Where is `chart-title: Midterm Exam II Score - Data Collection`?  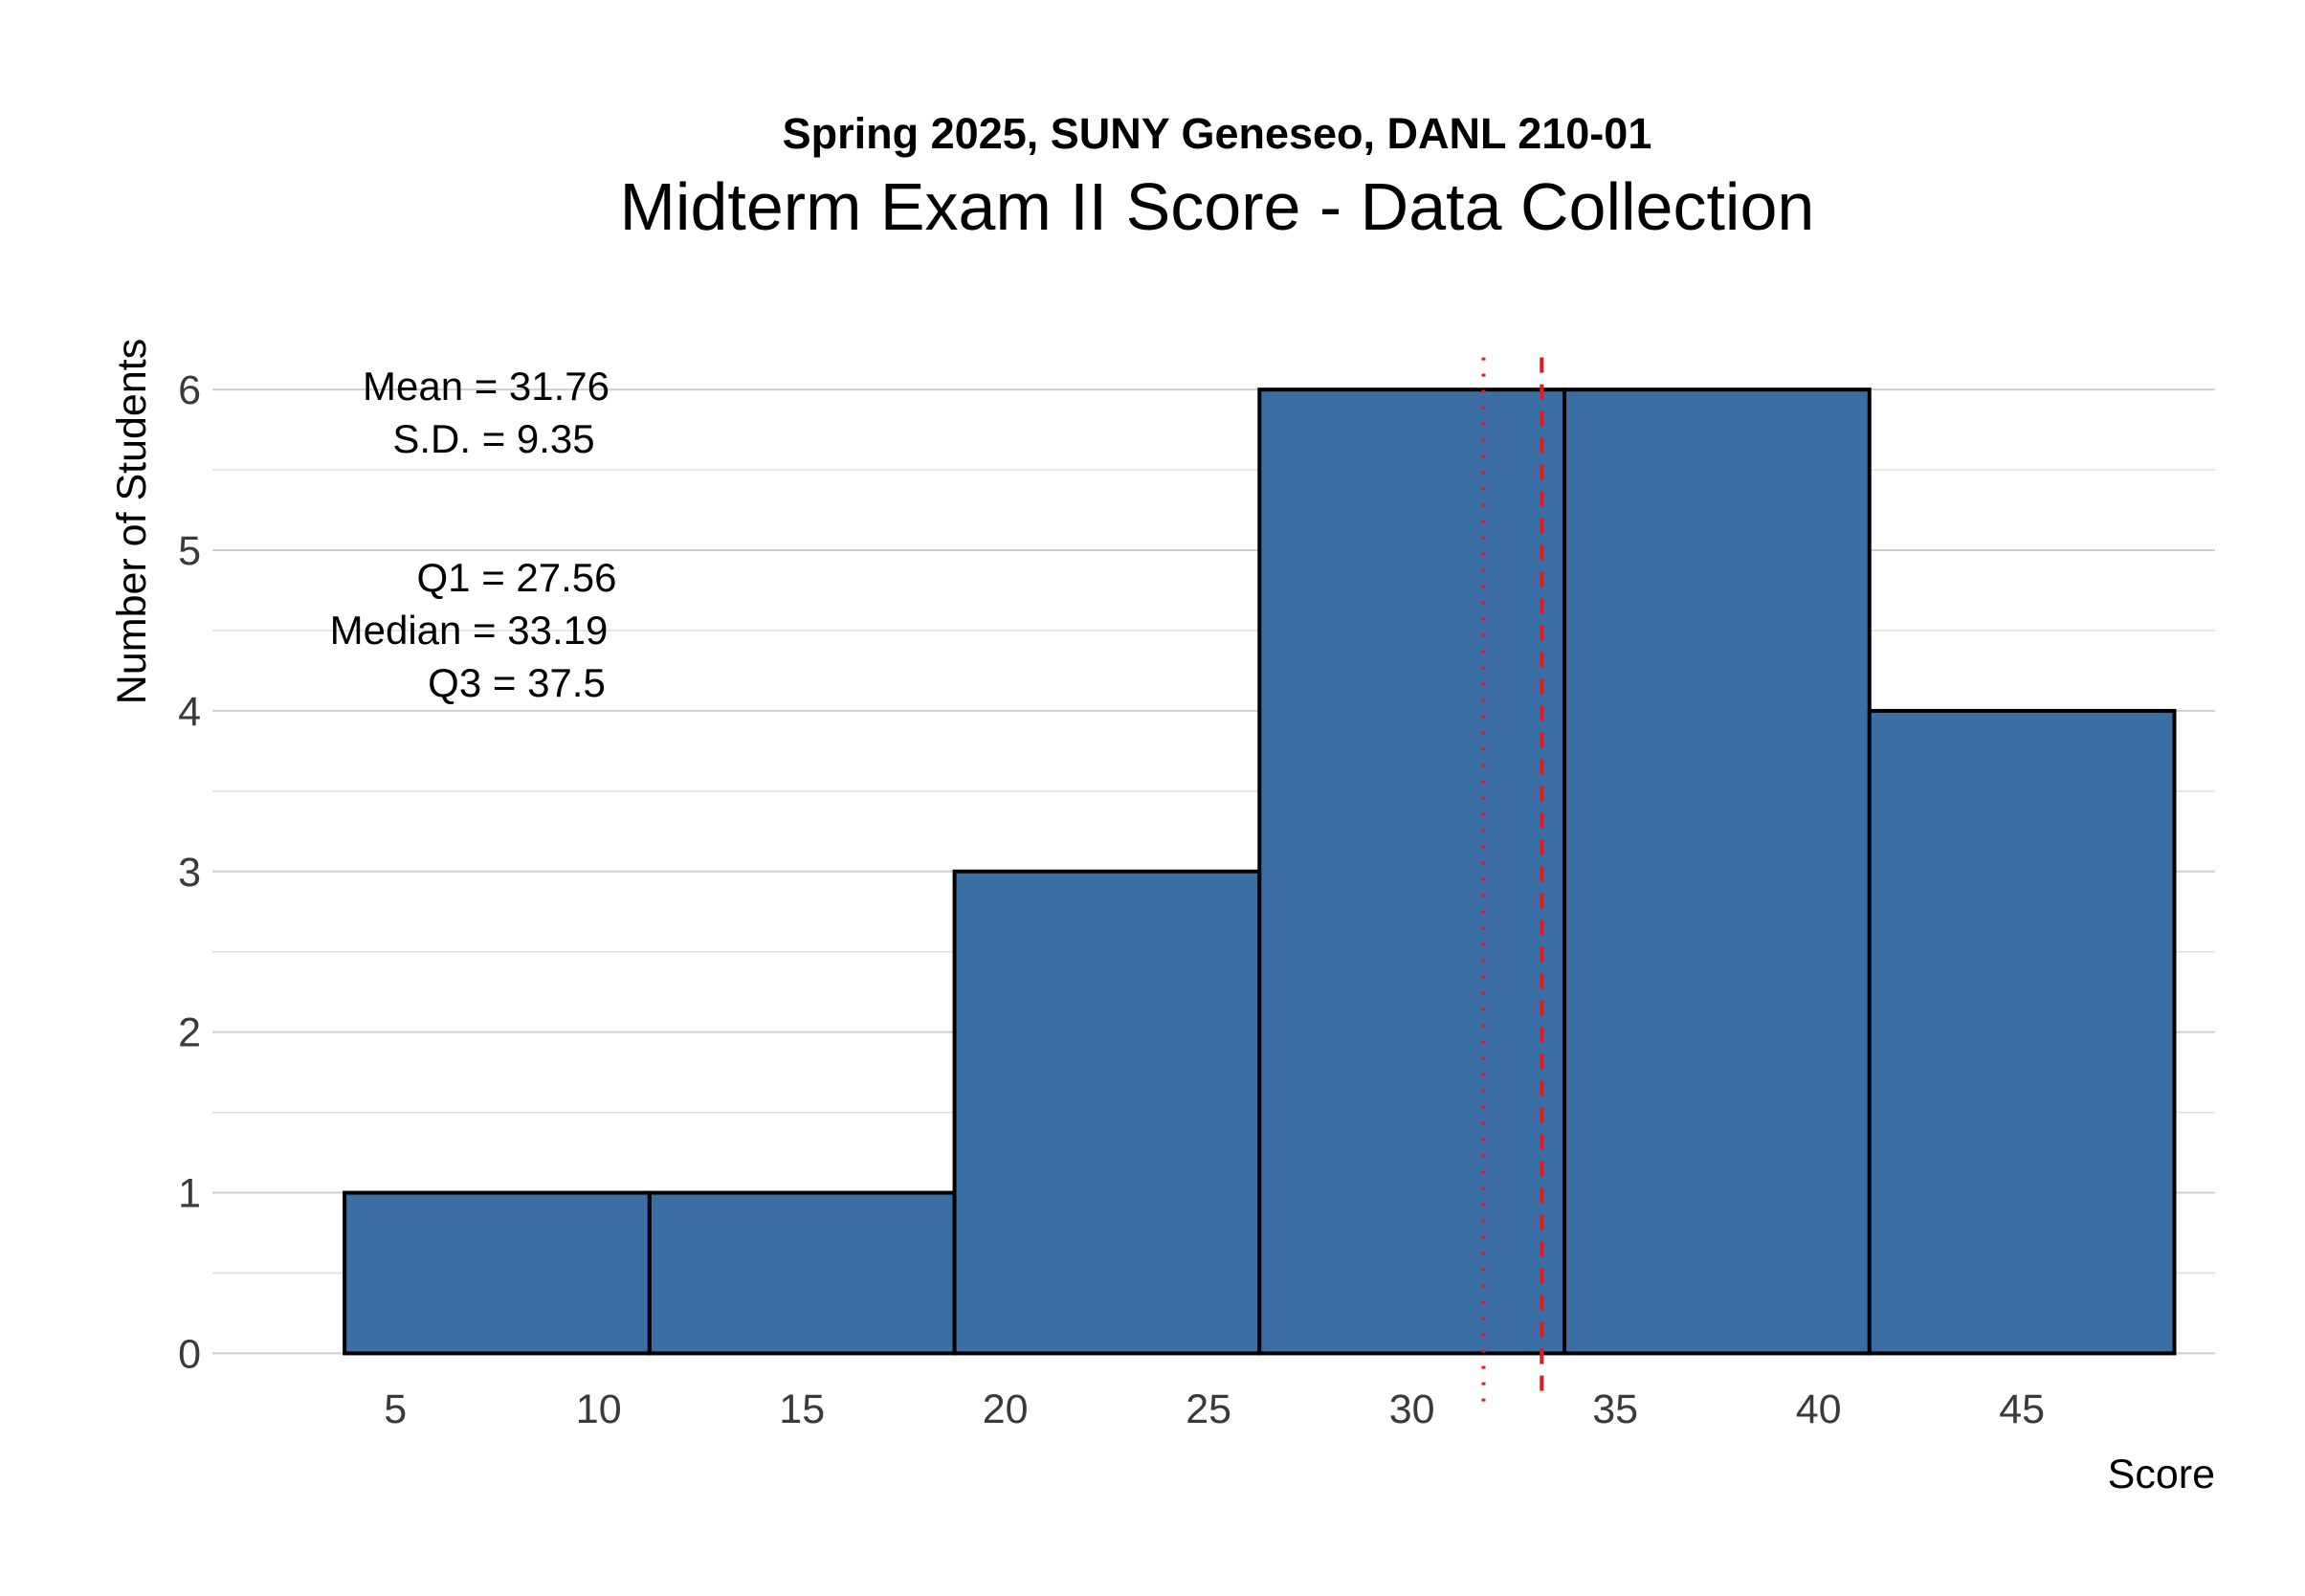 chart-title: Midterm Exam II Score - Data Collection is located at coordinates (1217, 207).